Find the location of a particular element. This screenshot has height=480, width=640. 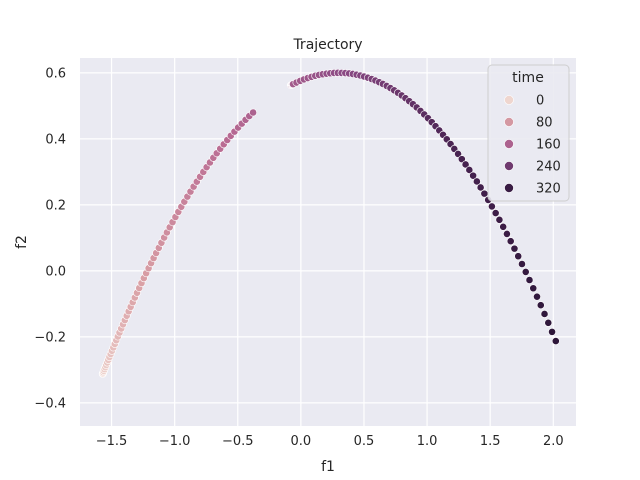

x-tick-label: −0.5 is located at coordinates (238, 441).